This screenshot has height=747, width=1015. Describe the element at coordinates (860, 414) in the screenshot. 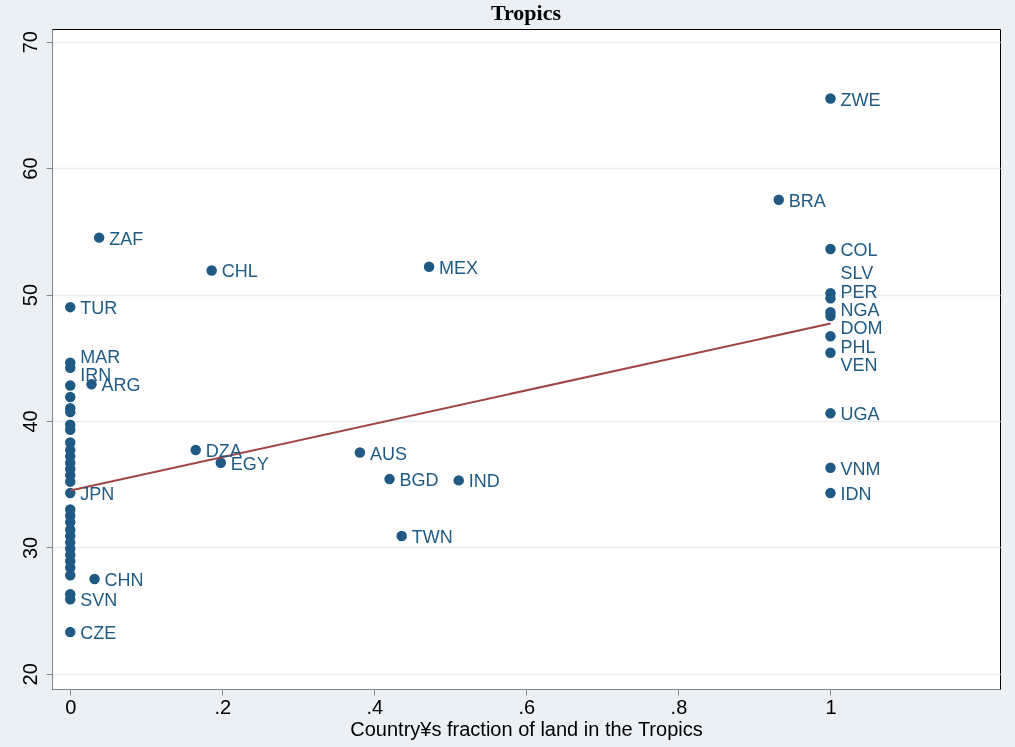

I see `annotation: UGA` at that location.